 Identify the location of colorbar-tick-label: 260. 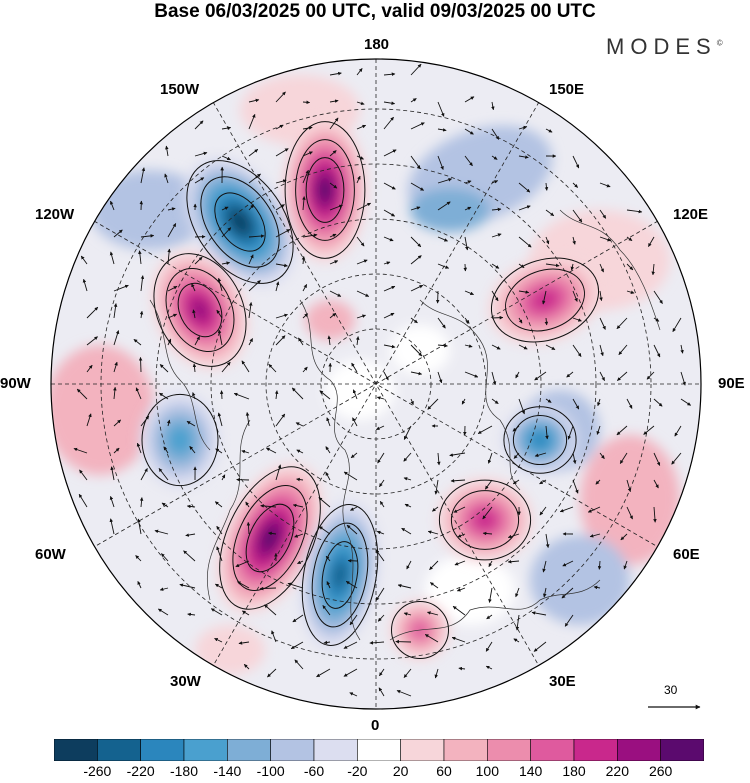
(660, 771).